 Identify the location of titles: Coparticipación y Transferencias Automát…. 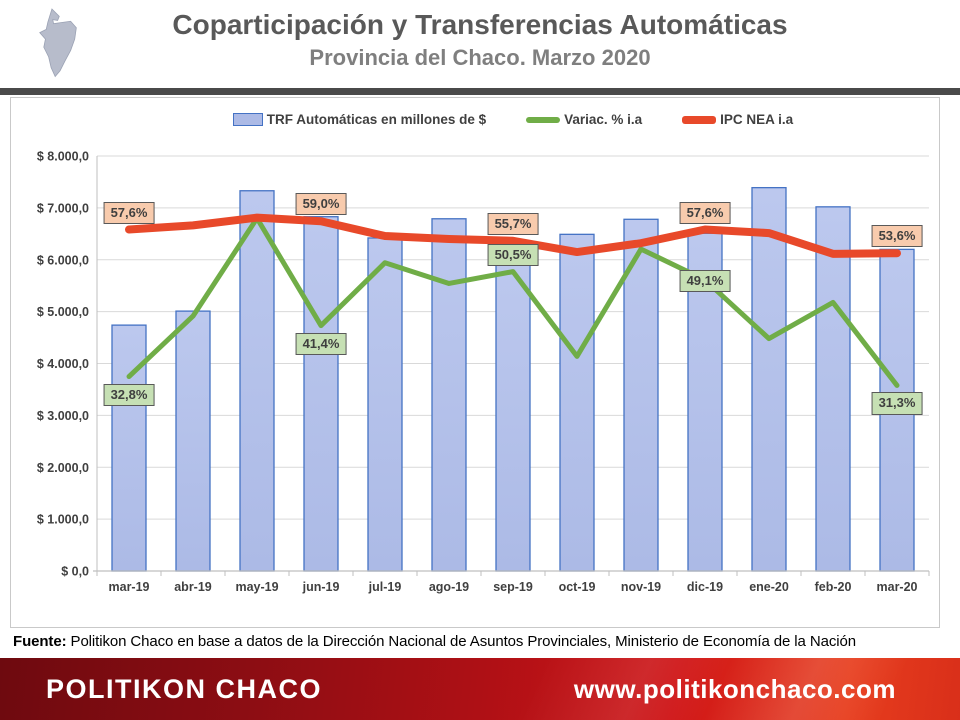
(480, 35).